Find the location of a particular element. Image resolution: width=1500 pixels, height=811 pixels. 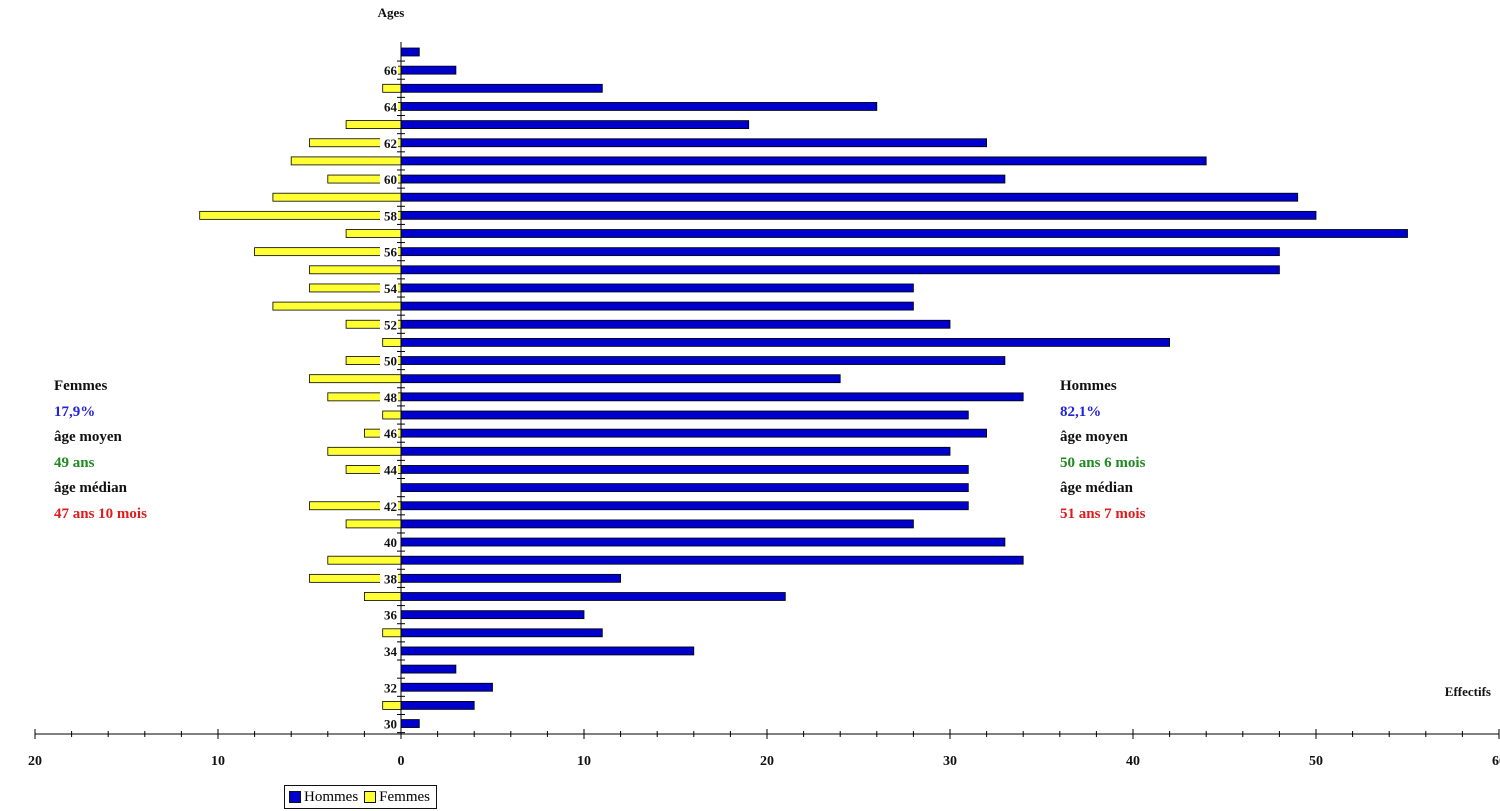

legend-label-hommes: Hommes is located at coordinates (331, 796).